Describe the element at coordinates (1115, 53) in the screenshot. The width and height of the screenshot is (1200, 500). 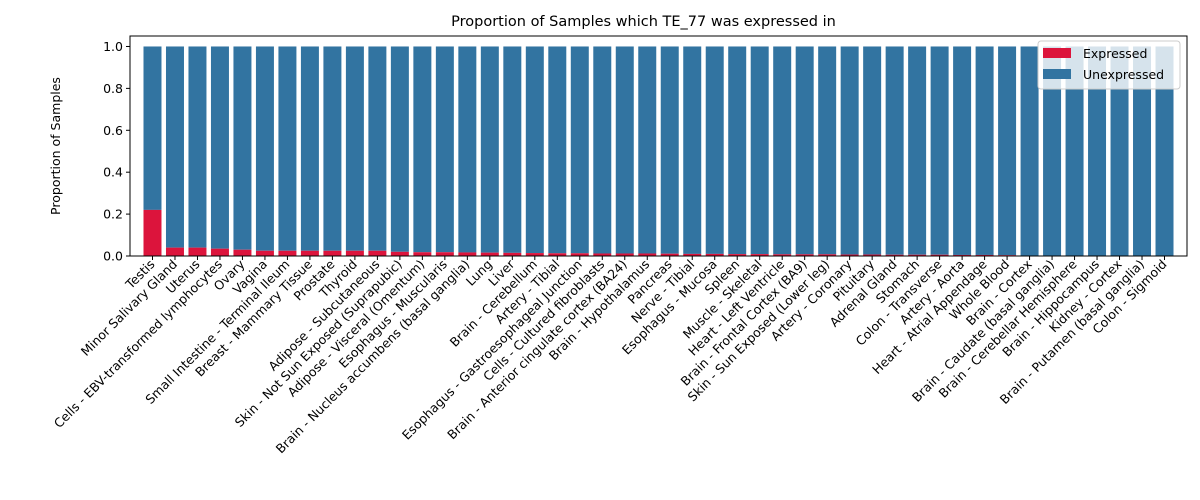
I see `legend-label: Expressed` at that location.